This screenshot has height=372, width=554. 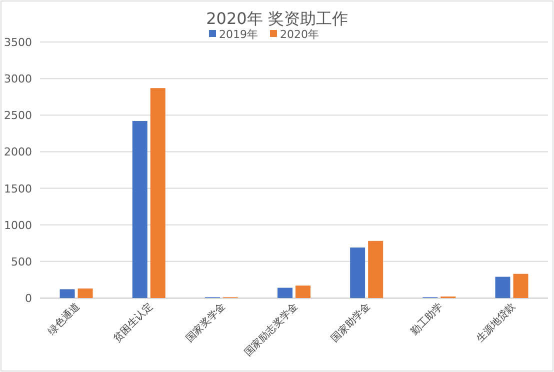 What do you see at coordinates (18, 152) in the screenshot?
I see `y-tick-label: 2000` at bounding box center [18, 152].